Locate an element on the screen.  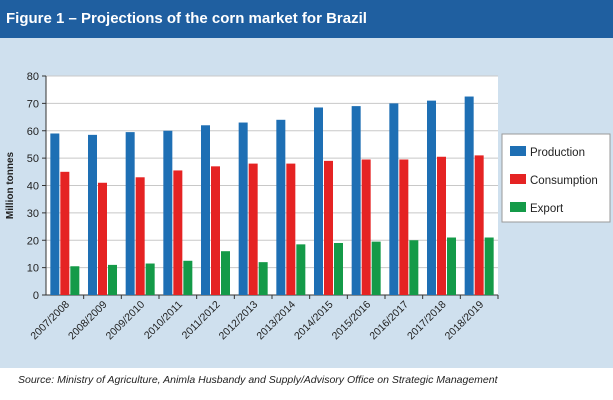
x-tick-label: 2016/2017 is located at coordinates (389, 321).